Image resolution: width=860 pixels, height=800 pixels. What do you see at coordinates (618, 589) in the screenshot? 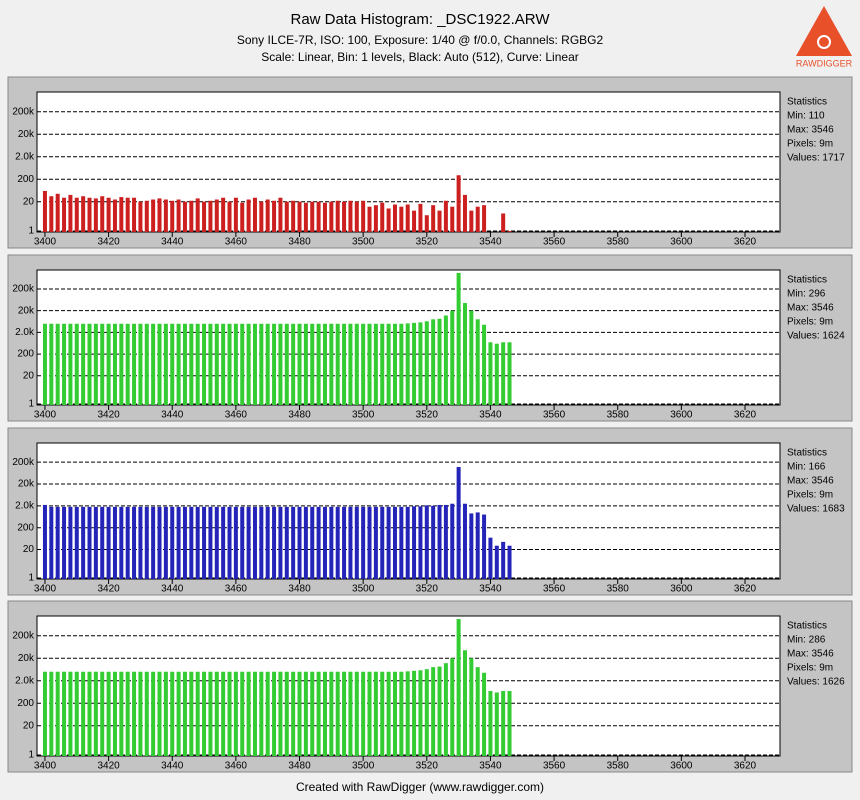
I see `x-tick-label: 3580` at bounding box center [618, 589].